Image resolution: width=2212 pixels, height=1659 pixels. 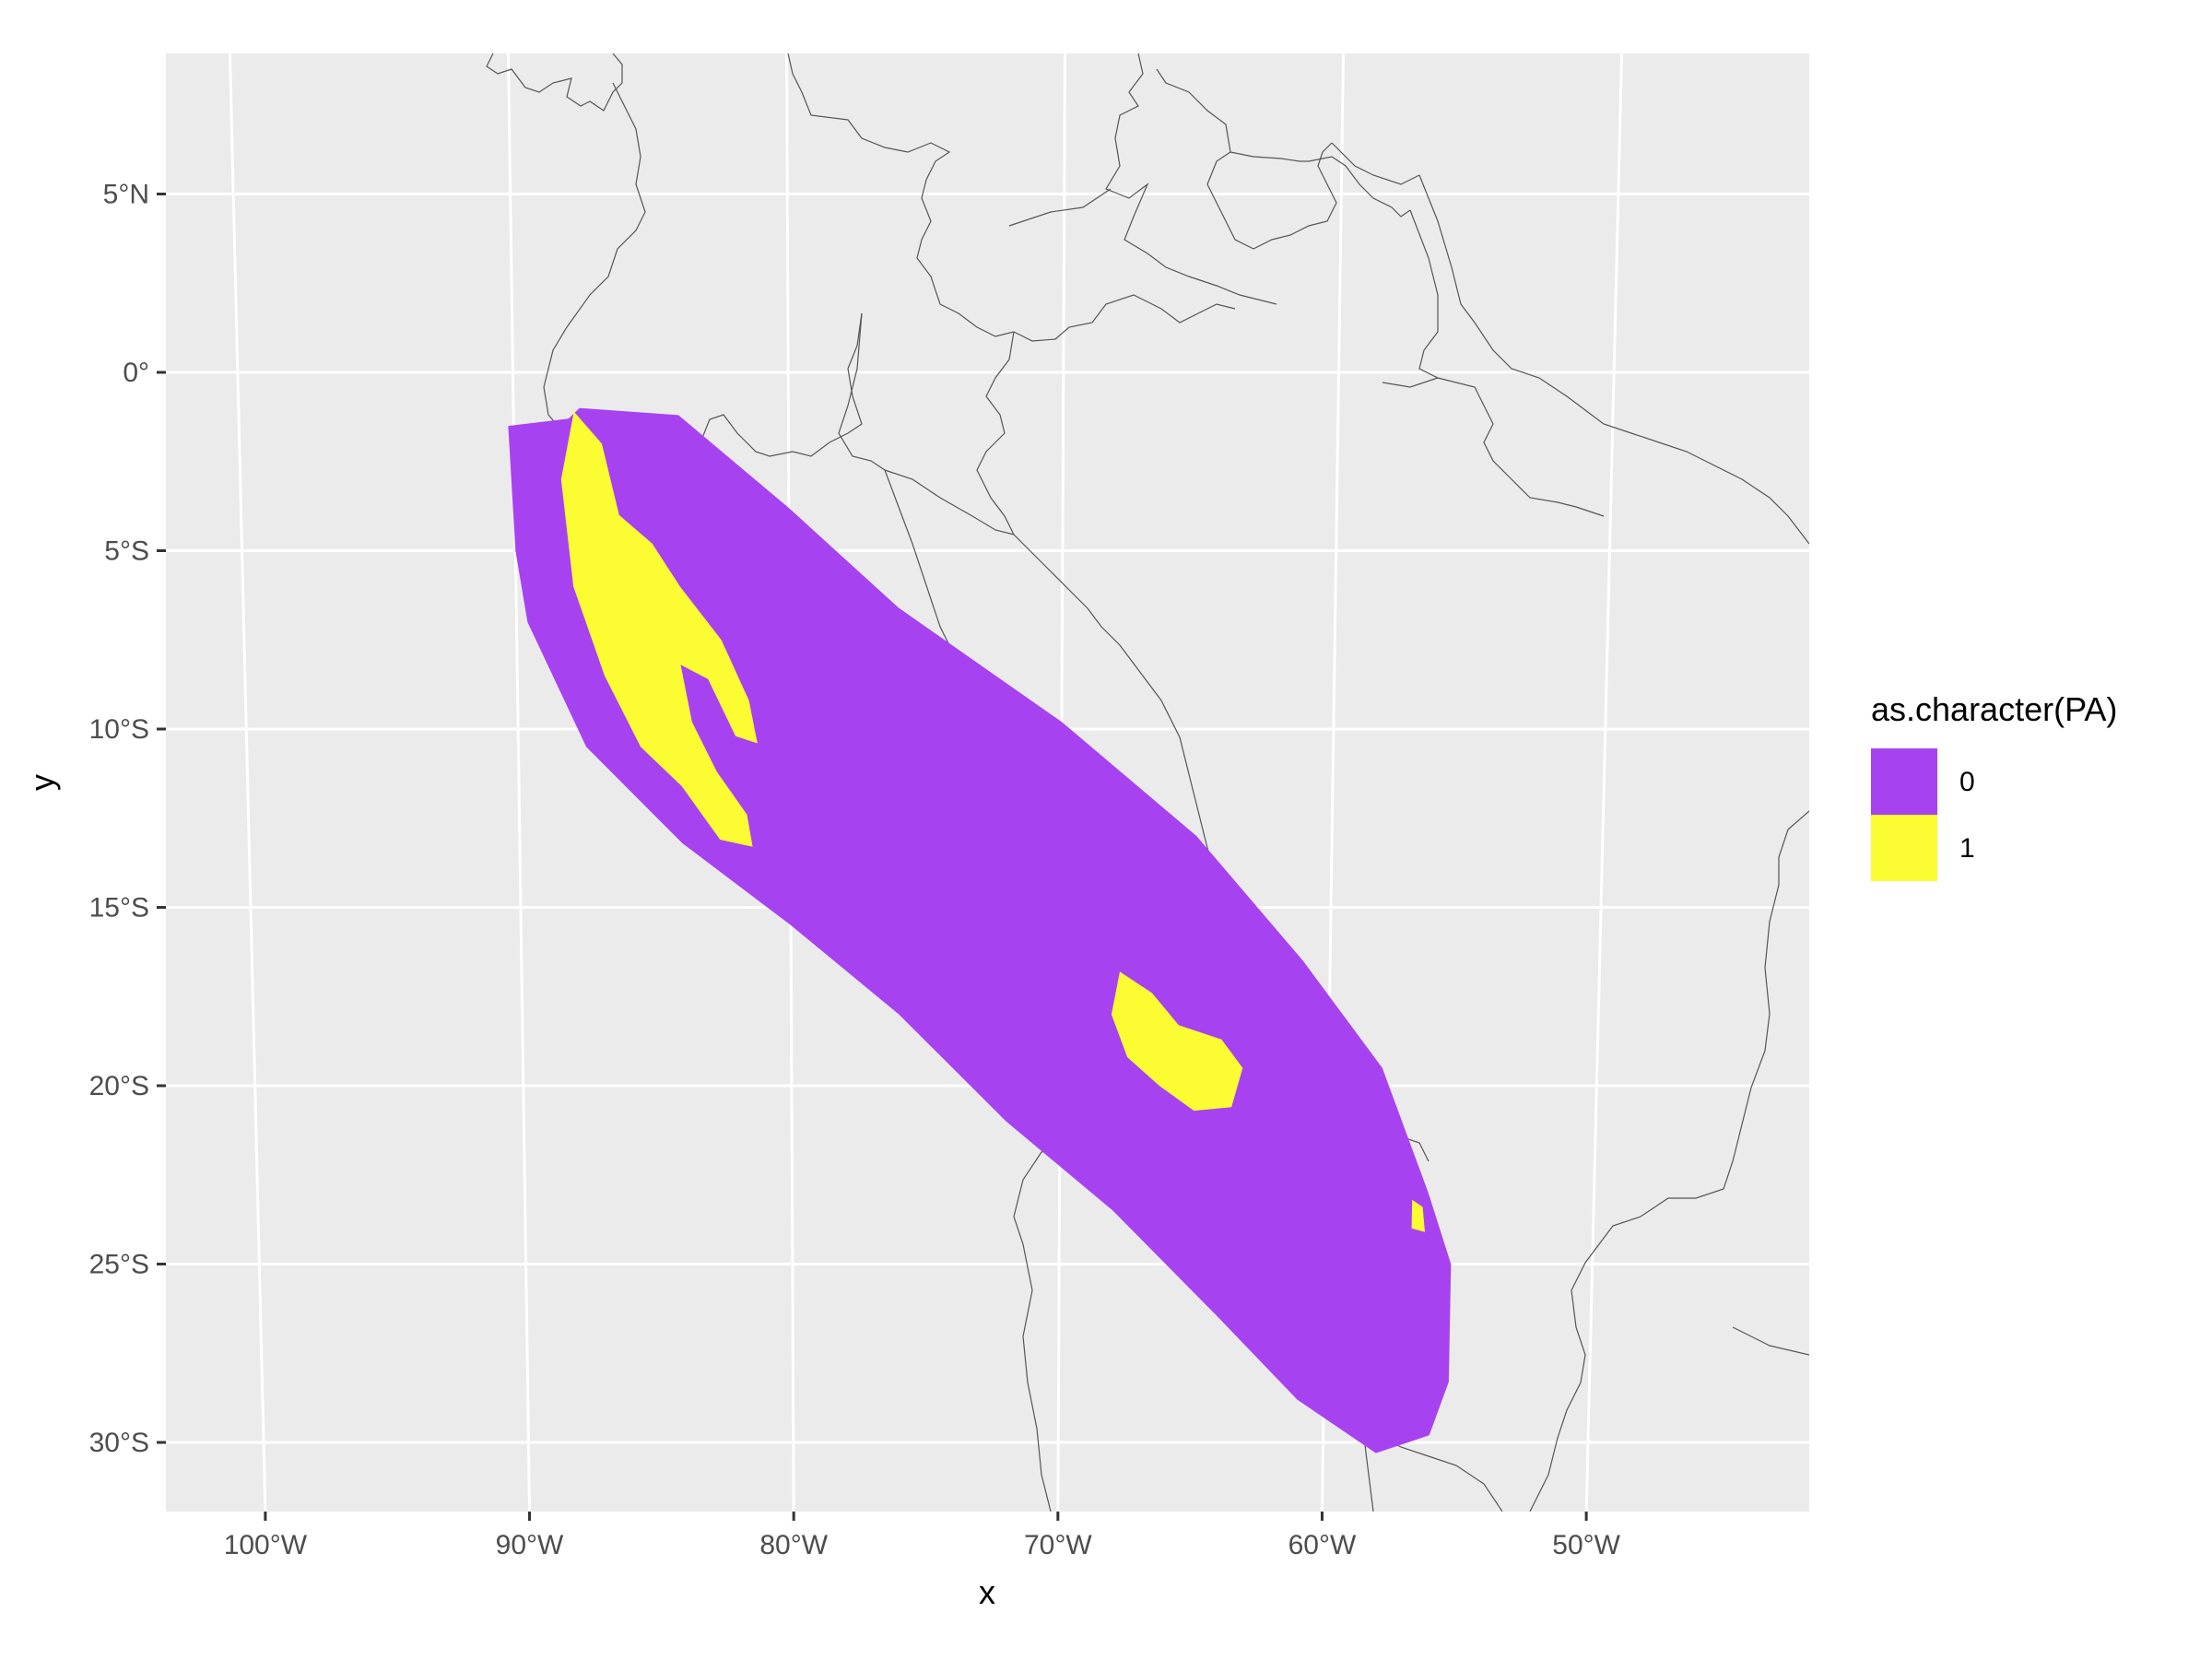 What do you see at coordinates (987, 1592) in the screenshot?
I see `x-axis-title: x` at bounding box center [987, 1592].